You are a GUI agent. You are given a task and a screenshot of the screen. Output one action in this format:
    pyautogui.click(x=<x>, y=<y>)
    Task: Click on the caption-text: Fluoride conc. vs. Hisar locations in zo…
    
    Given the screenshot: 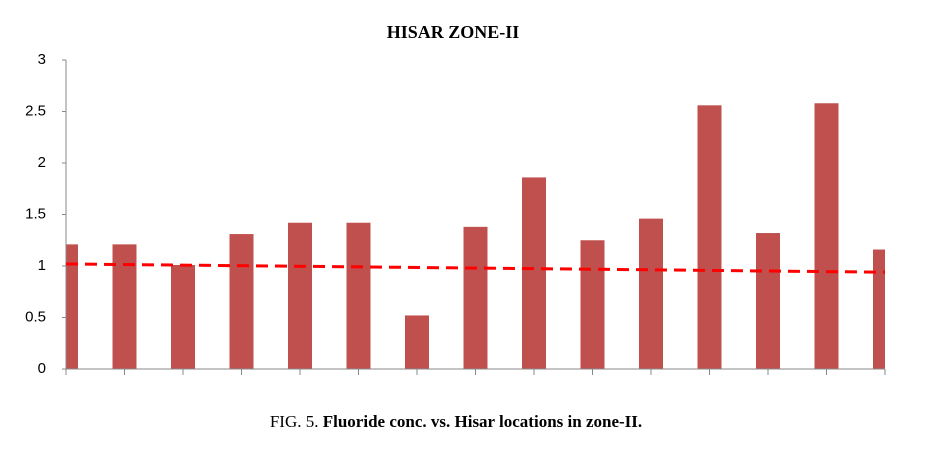 What is the action you would take?
    pyautogui.click(x=482, y=421)
    